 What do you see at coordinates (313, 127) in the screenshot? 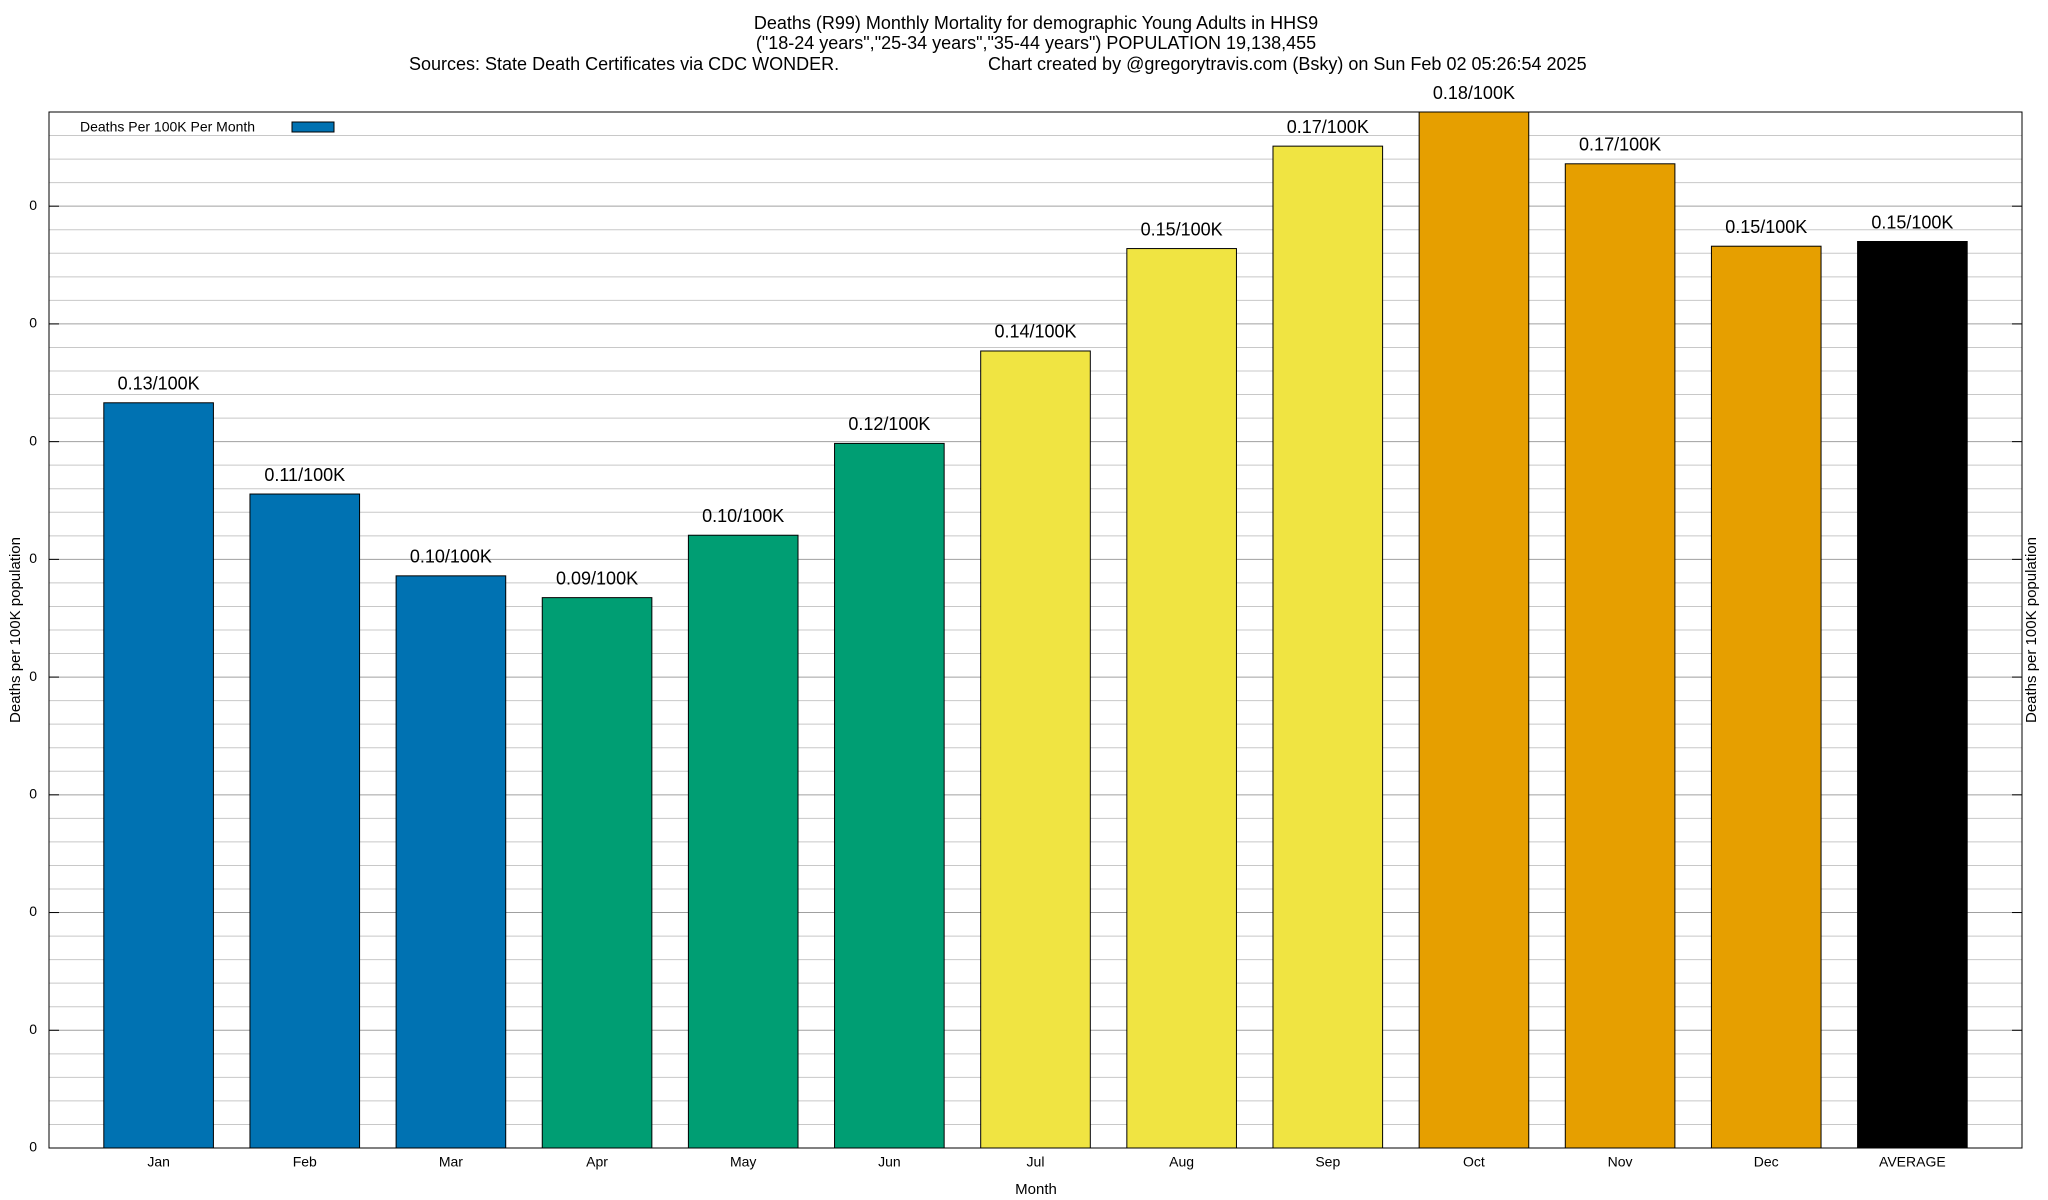
I see `legend-swatch` at bounding box center [313, 127].